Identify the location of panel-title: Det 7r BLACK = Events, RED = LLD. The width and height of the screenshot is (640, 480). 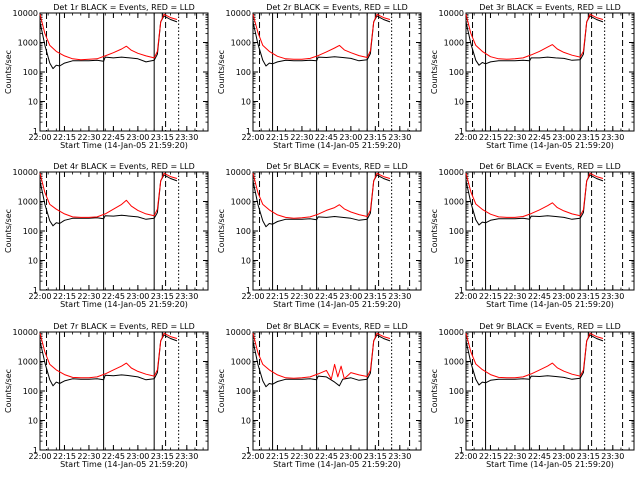
(124, 326).